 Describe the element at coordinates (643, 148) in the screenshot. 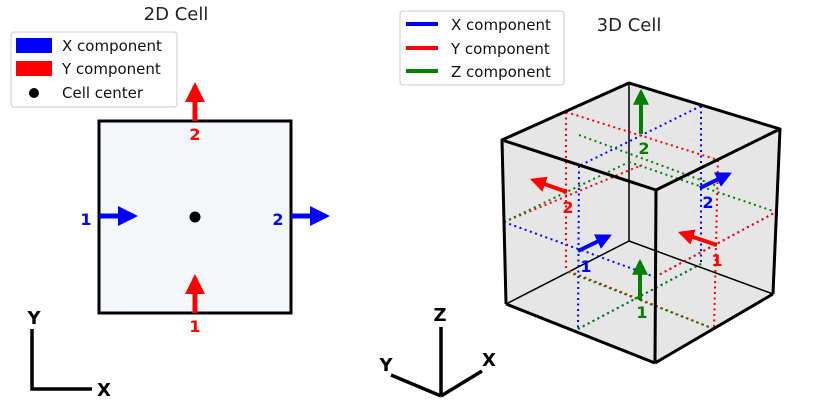

I see `z2-label-3d: 2` at that location.